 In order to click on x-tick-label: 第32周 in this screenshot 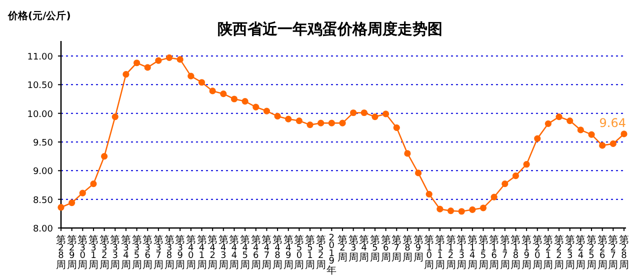, I will do `click(104, 253)`.